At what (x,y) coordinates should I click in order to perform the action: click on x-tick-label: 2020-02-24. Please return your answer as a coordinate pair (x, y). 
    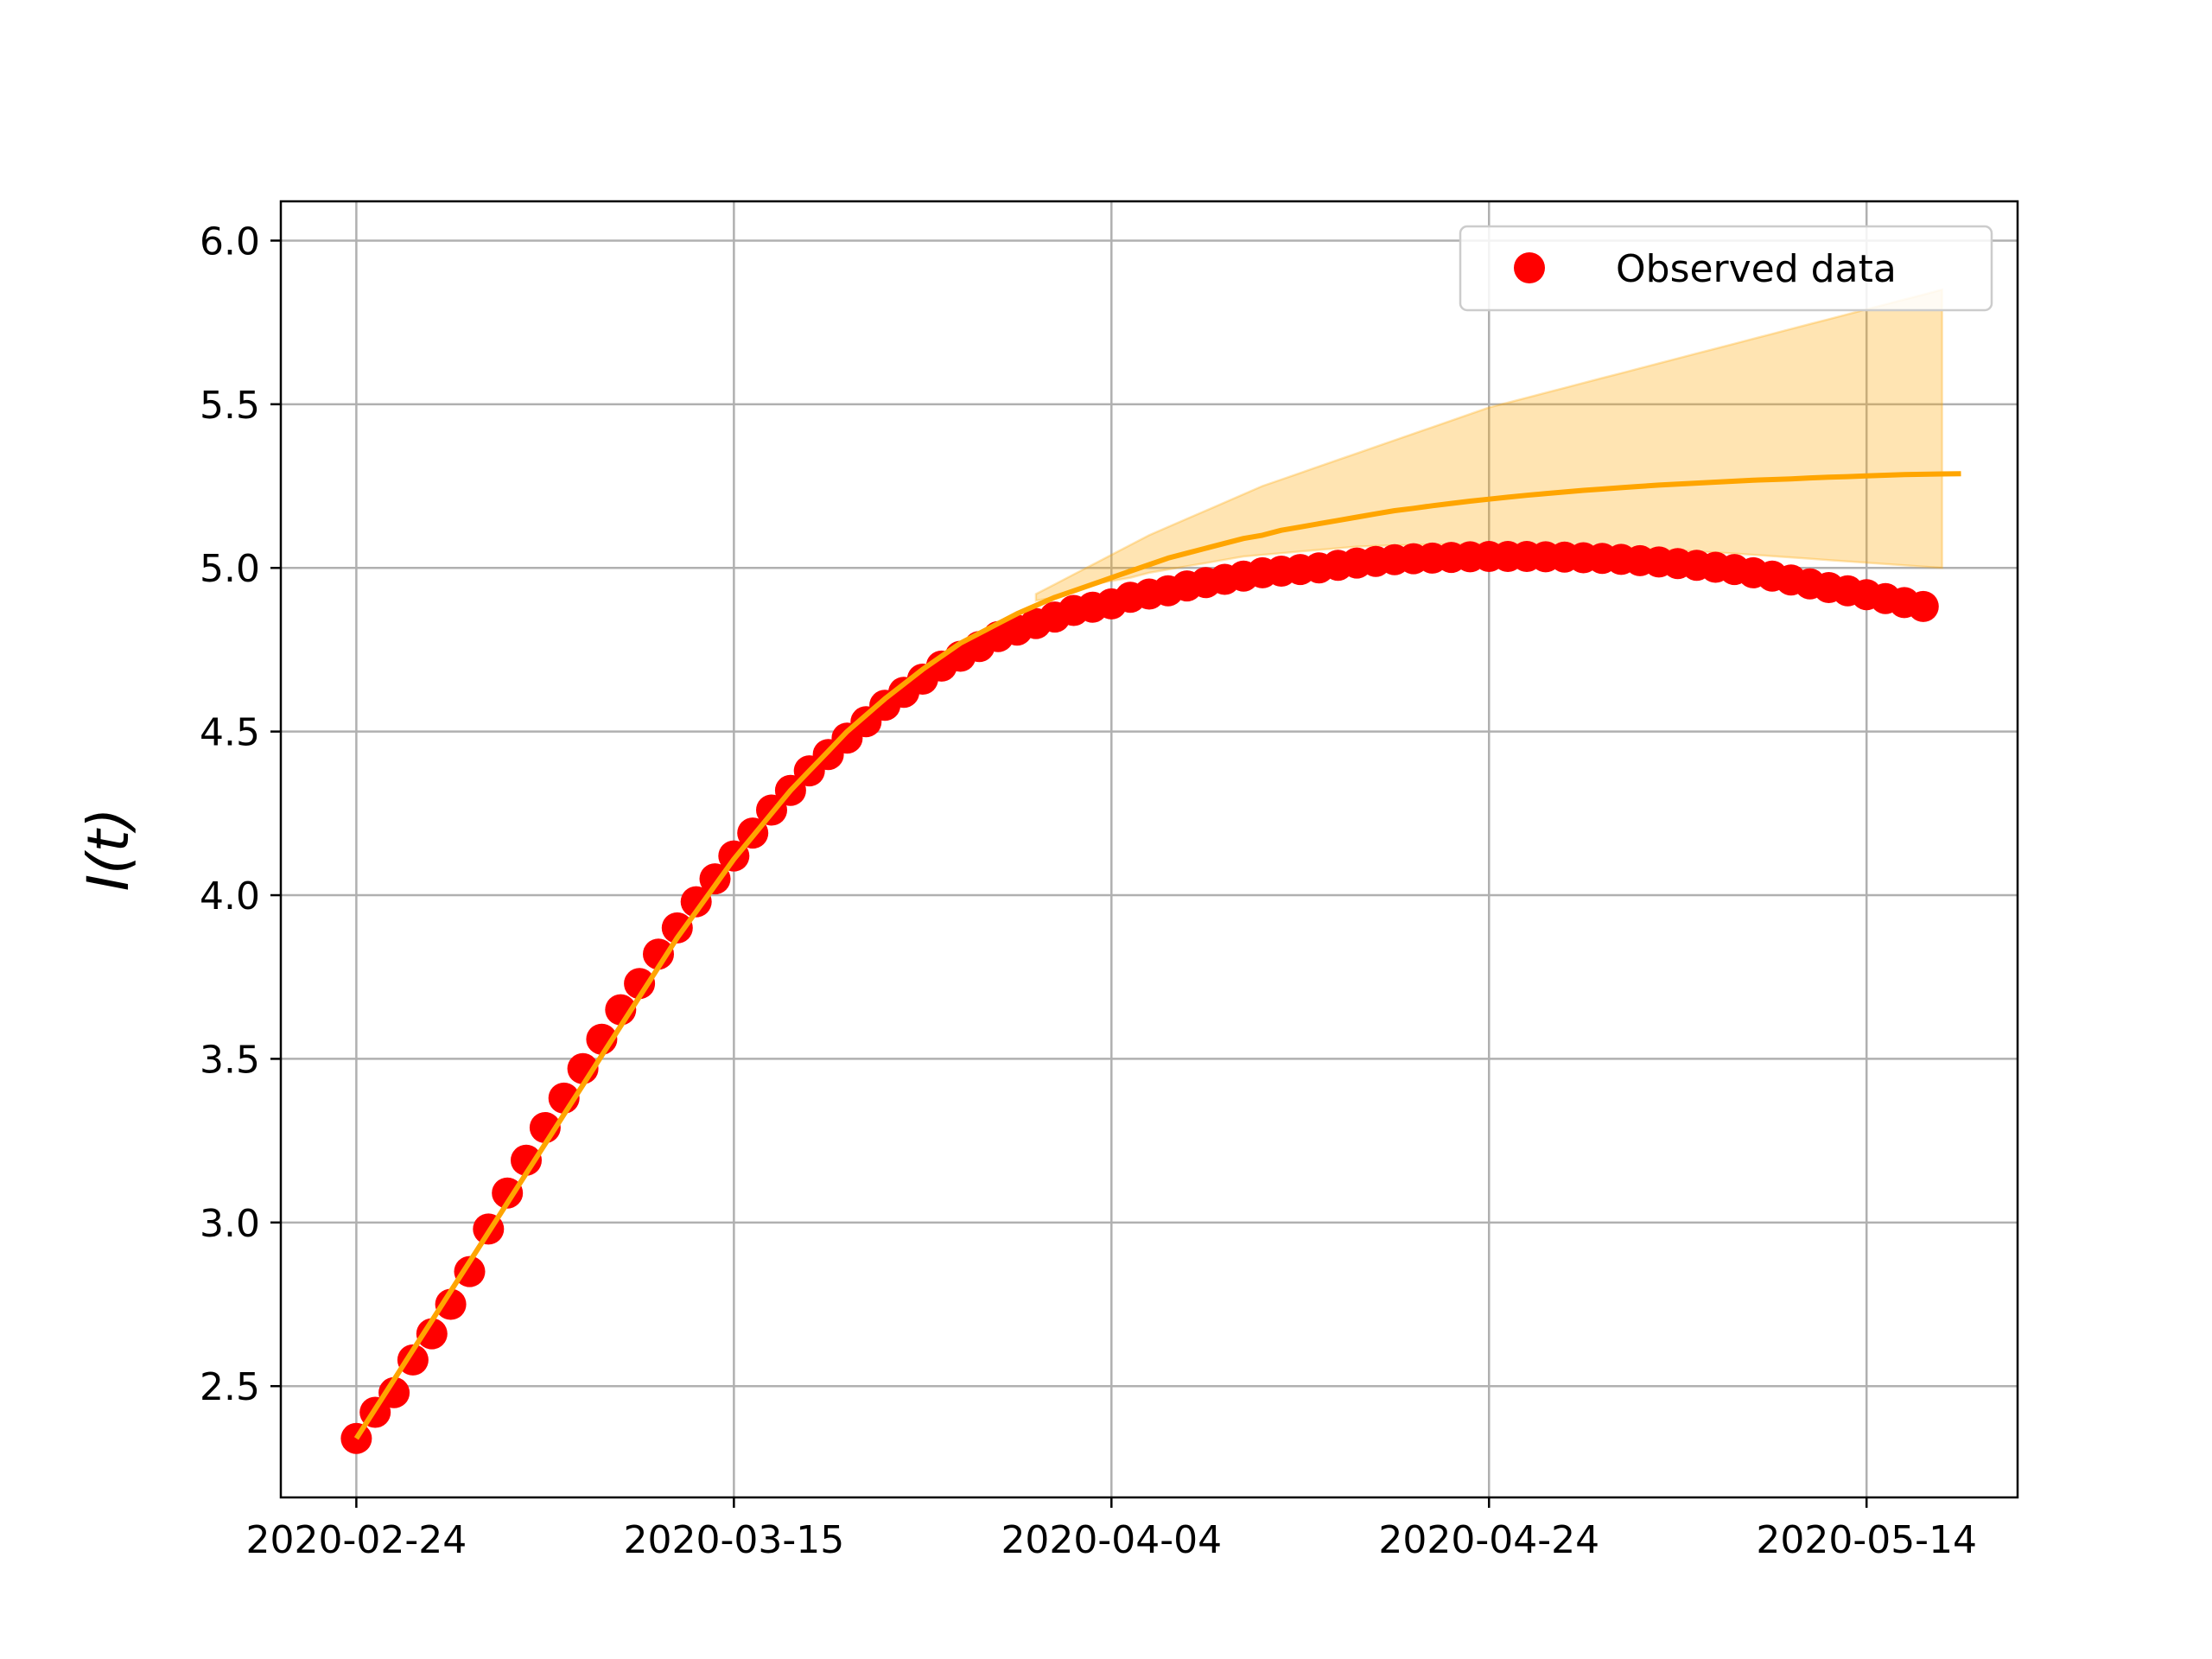
    Looking at the image, I should click on (356, 1540).